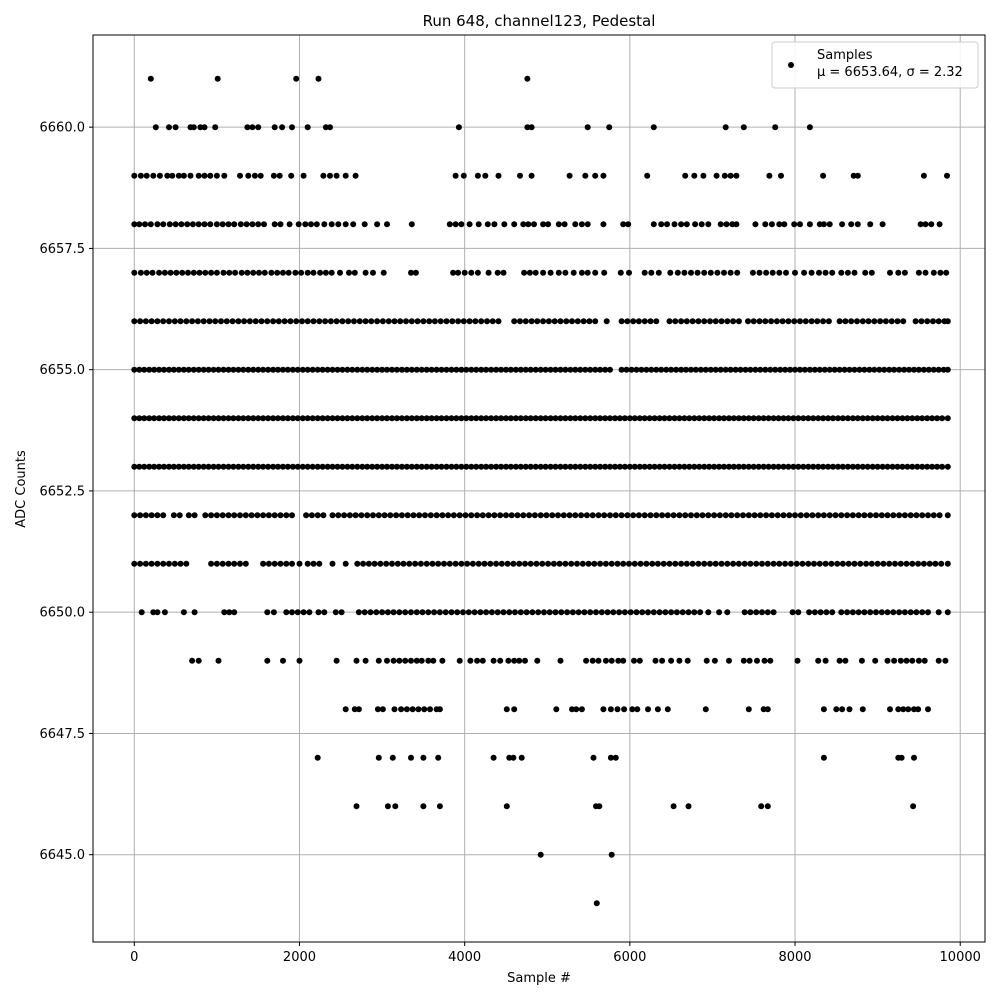 The width and height of the screenshot is (1000, 1000). What do you see at coordinates (875, 65) in the screenshot?
I see `legend: Samples μ = 6653.64, σ = 2.32` at bounding box center [875, 65].